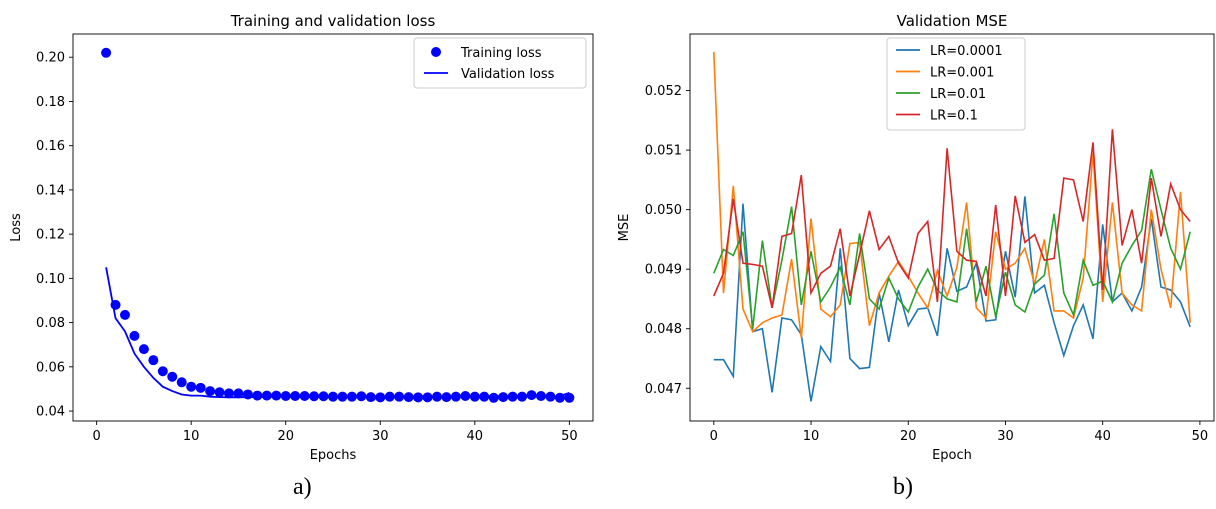  I want to click on legend-label-lr-0-1: LR=0.1, so click(954, 116).